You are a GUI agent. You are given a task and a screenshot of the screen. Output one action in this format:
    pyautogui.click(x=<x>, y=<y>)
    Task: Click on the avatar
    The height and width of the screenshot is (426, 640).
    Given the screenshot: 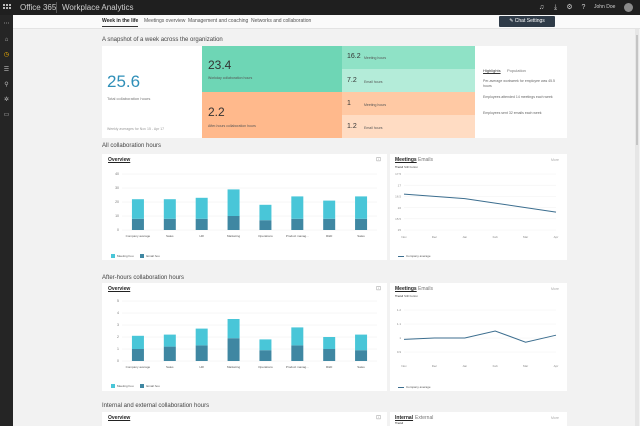 What is the action you would take?
    pyautogui.click(x=628, y=7)
    